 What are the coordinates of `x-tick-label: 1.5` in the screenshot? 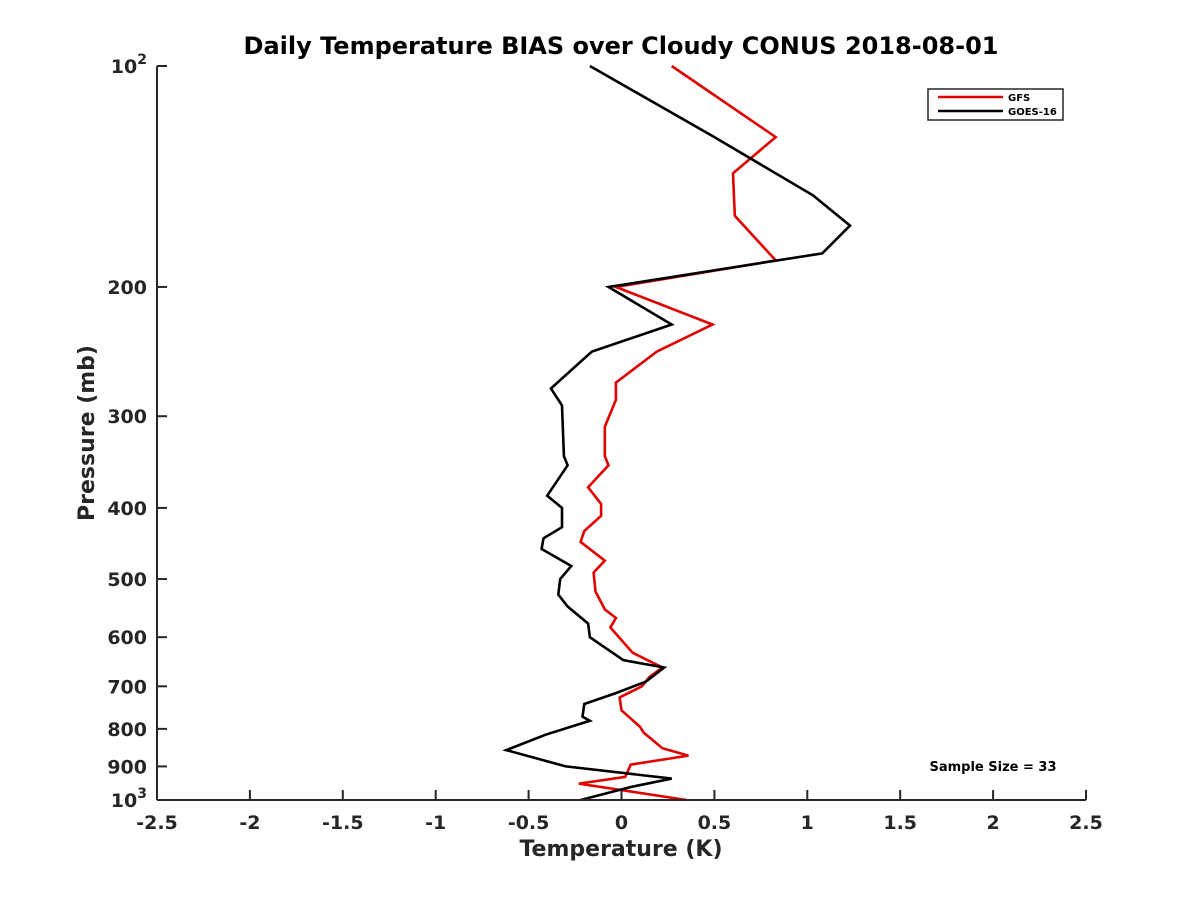 It's located at (900, 823).